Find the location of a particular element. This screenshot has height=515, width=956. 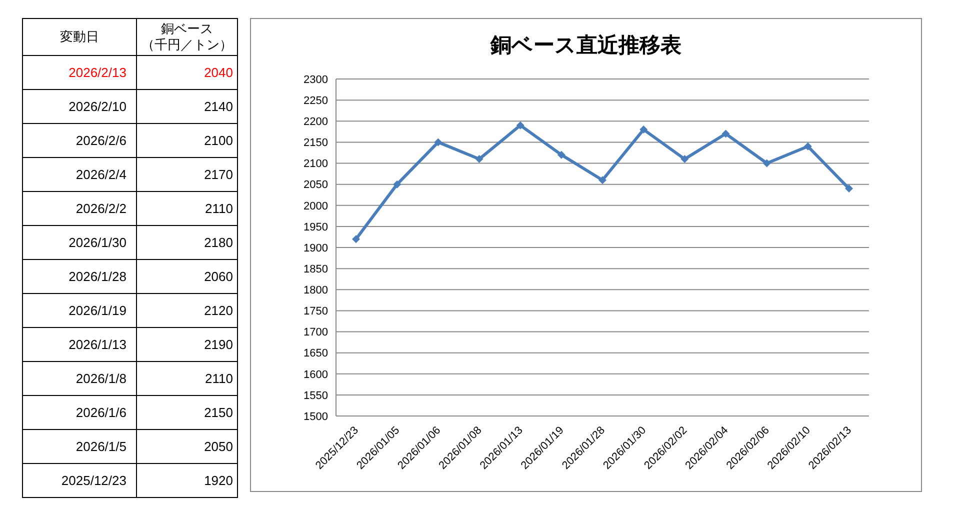

data-label: 2180 is located at coordinates (187, 243).